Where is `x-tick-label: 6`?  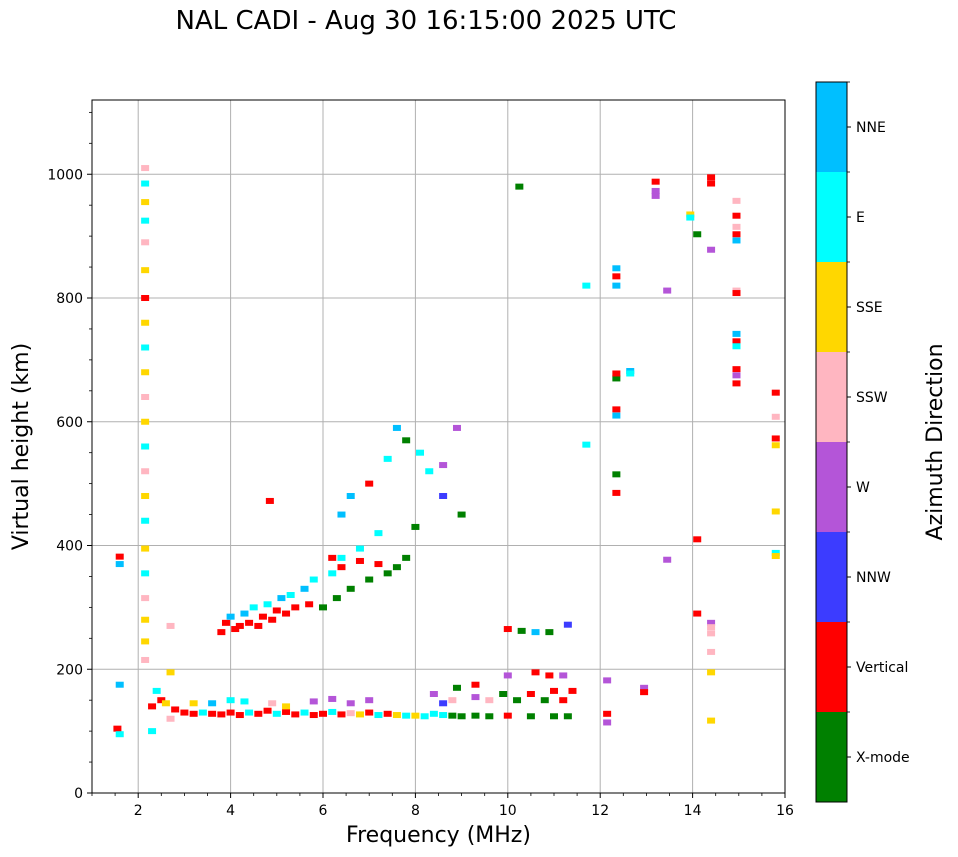
x-tick-label: 6 is located at coordinates (323, 811).